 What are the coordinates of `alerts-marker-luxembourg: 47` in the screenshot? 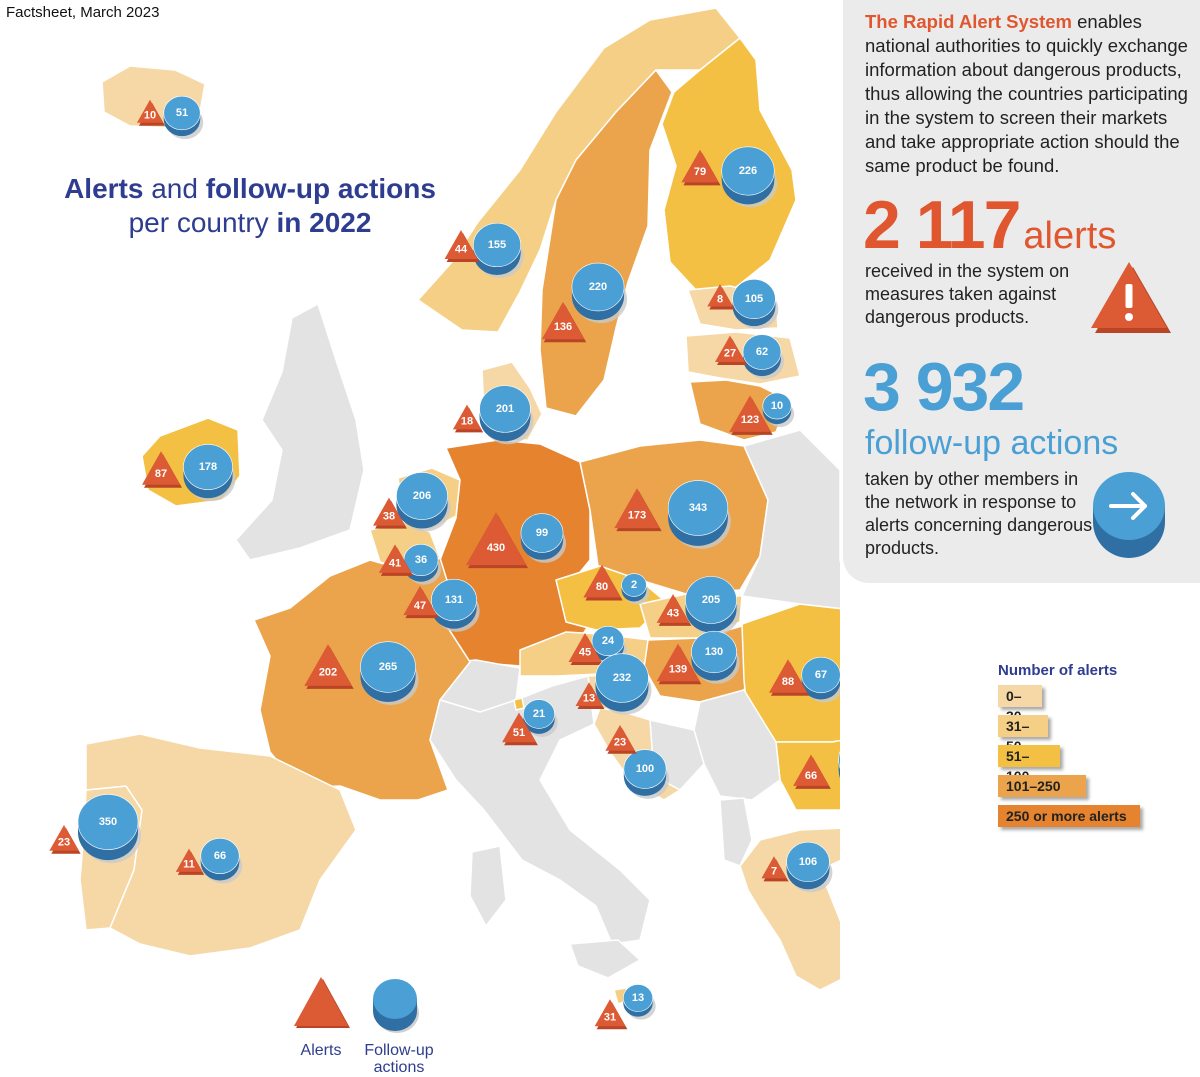 It's located at (421, 602).